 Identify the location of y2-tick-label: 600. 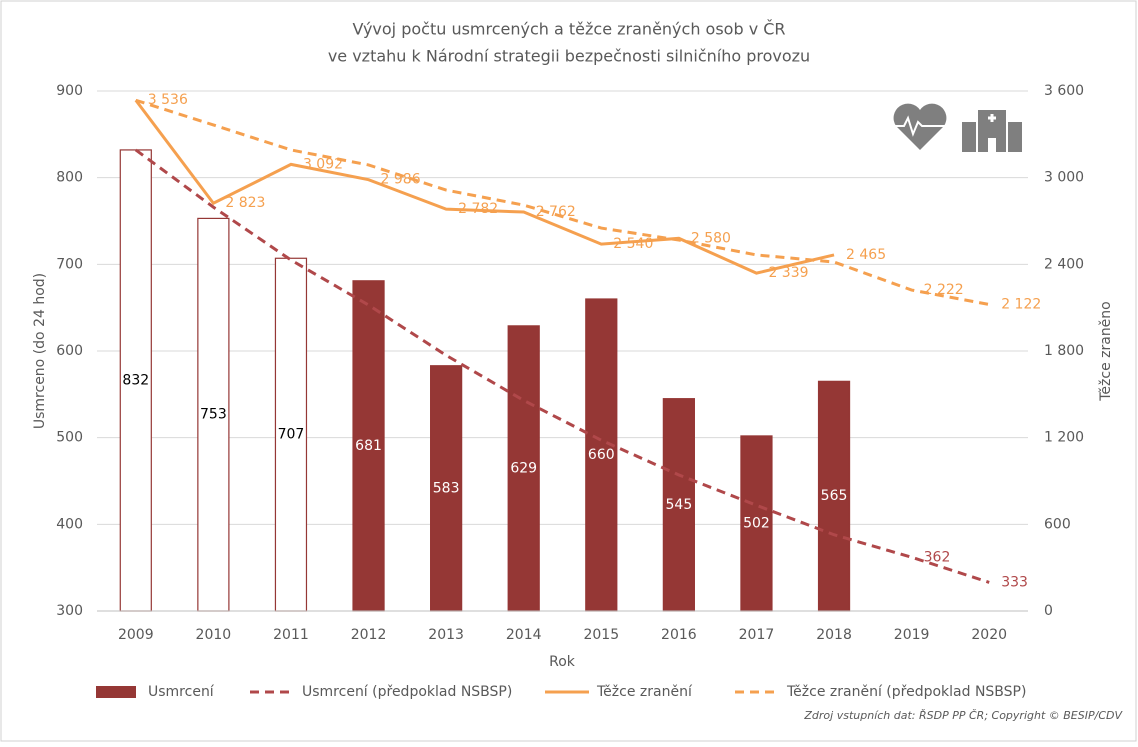
(1057, 524).